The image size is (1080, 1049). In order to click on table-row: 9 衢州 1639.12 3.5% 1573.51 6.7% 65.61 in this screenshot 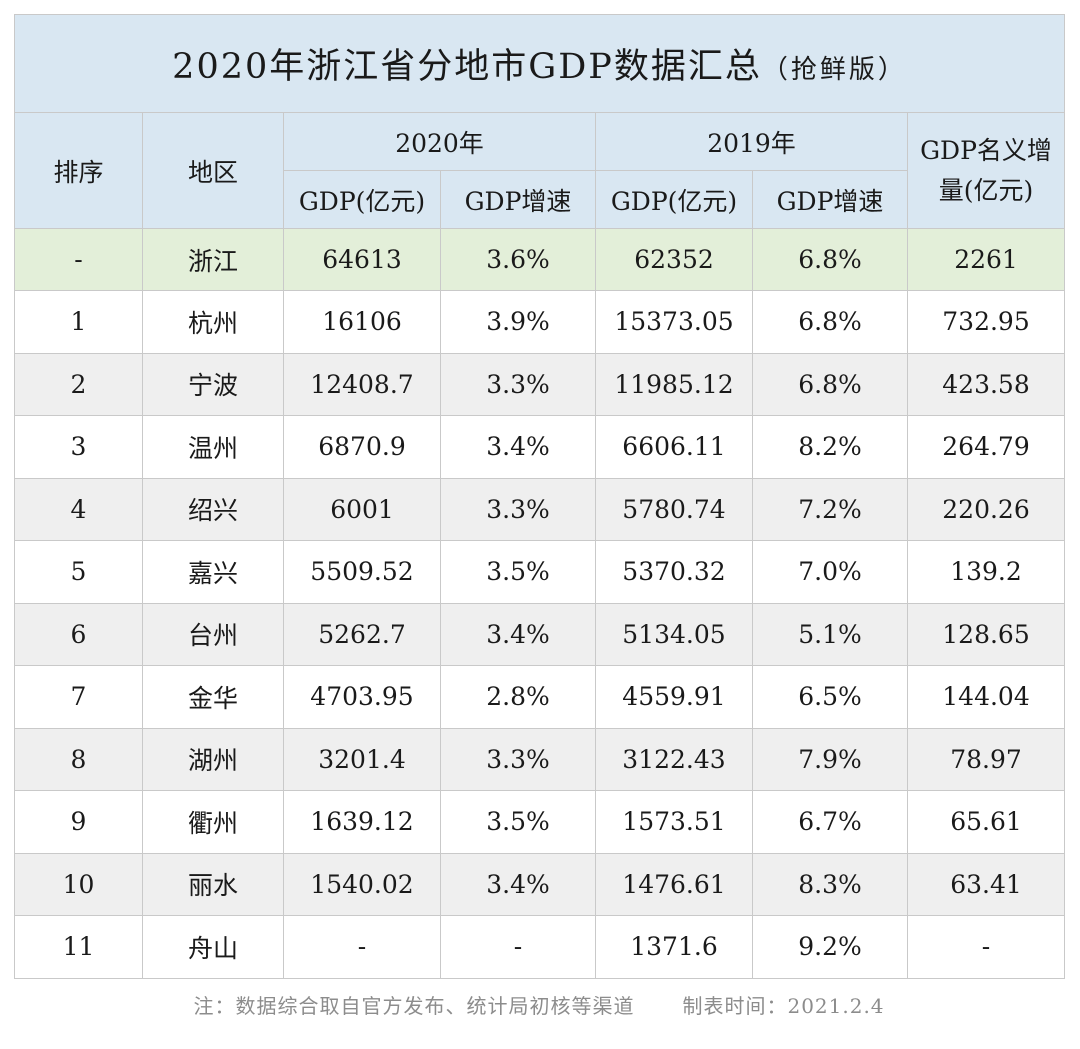, I will do `click(540, 822)`.